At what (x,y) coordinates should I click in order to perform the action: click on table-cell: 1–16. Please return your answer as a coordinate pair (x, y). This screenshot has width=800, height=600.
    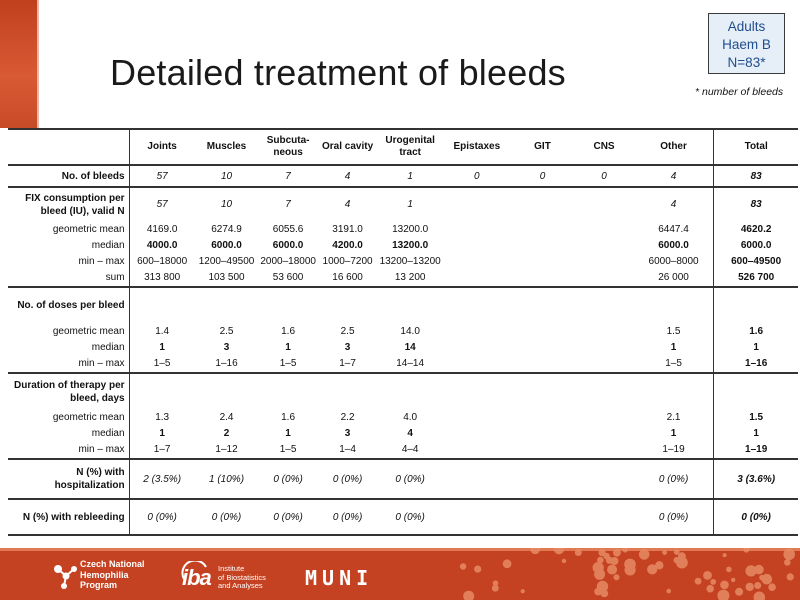
    Looking at the image, I should click on (226, 363).